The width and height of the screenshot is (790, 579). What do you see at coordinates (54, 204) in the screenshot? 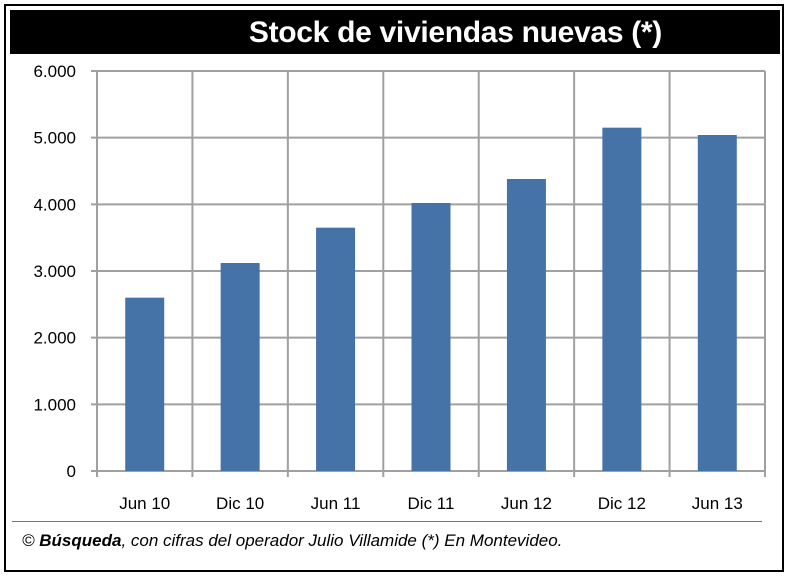
I see `y-tick-label: 4.000` at bounding box center [54, 204].